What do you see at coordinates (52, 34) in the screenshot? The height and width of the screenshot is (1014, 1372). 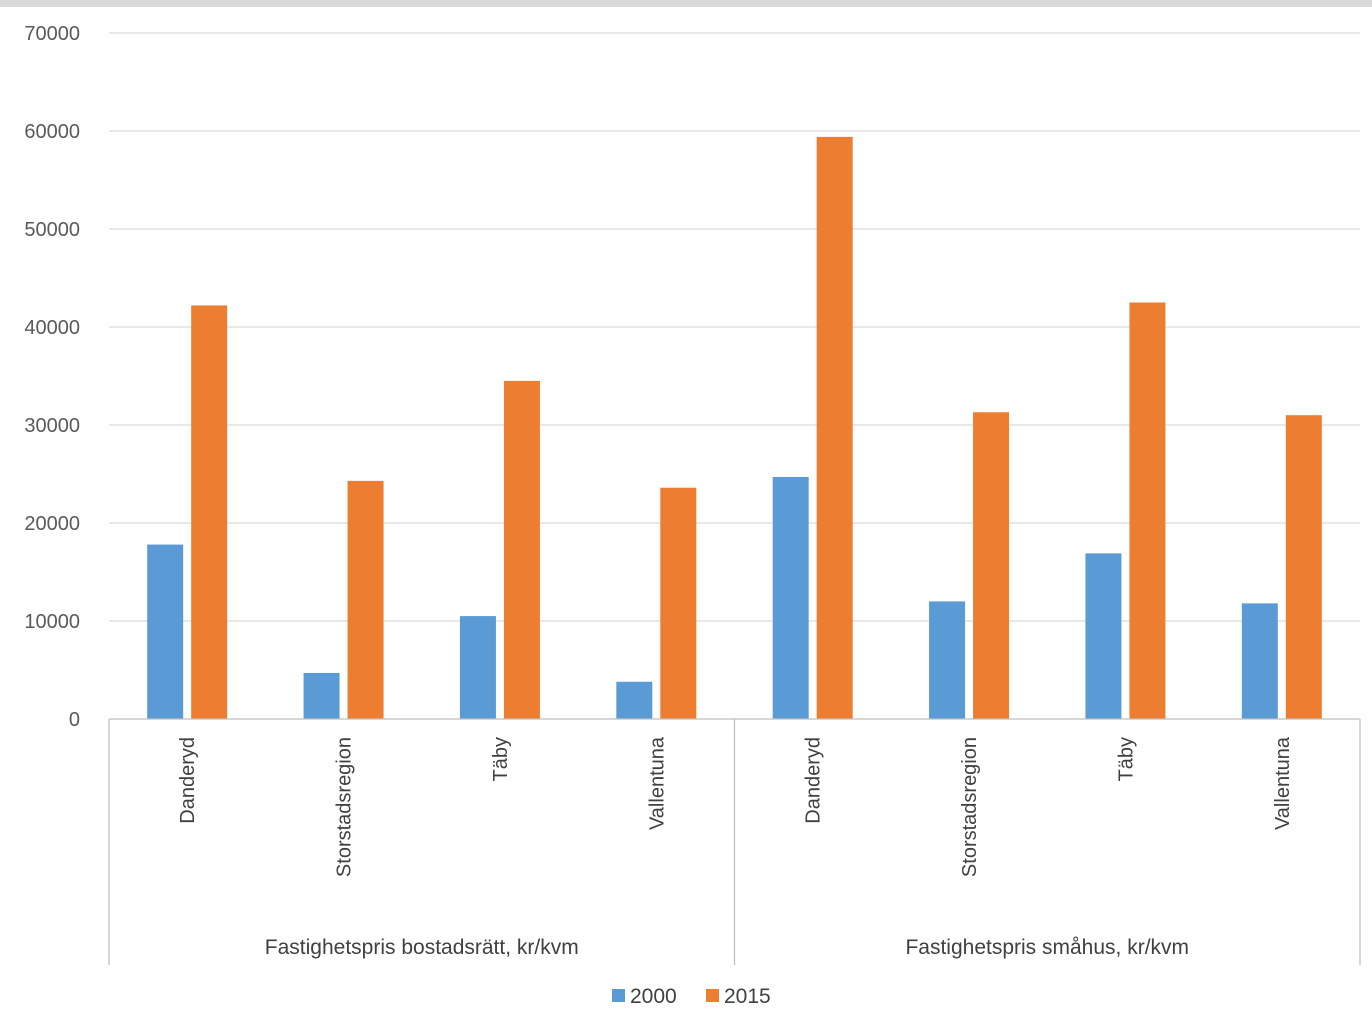 I see `y-tick-label: 70000` at bounding box center [52, 34].